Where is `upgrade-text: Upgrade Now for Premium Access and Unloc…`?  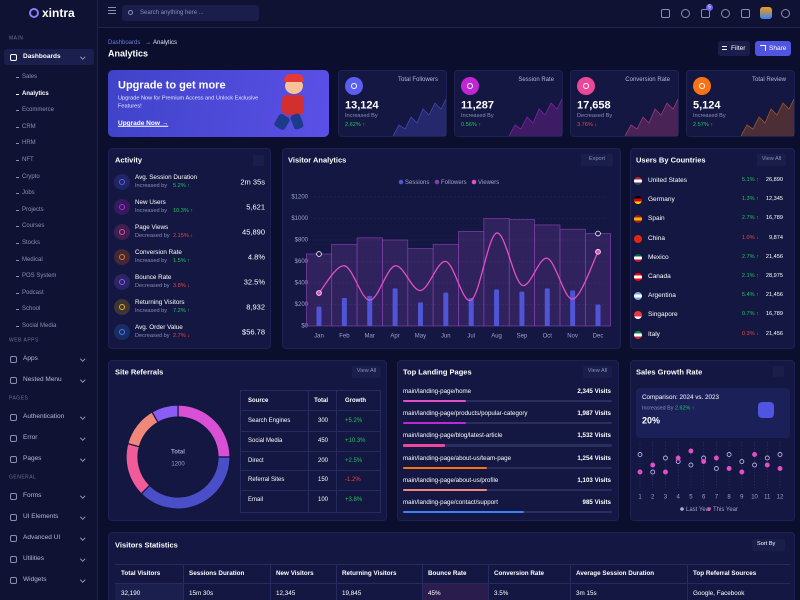 upgrade-text: Upgrade Now for Premium Access and Unloc… is located at coordinates (188, 102).